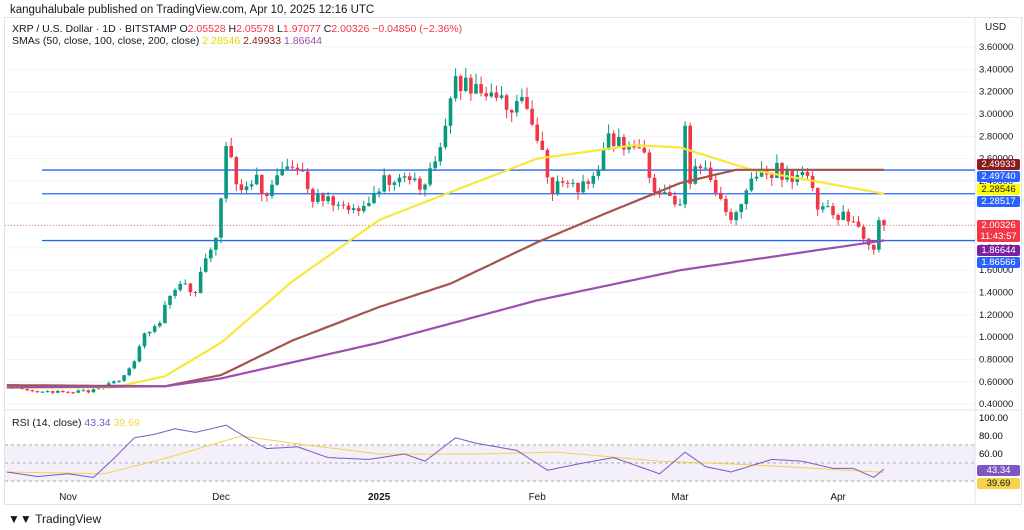 This screenshot has width=1024, height=530. I want to click on rsi-ma-value: 39.69, so click(126, 423).